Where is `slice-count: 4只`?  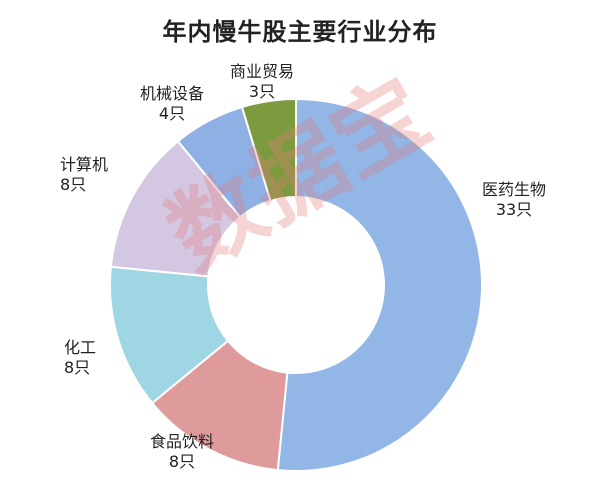
slice-count: 4只 is located at coordinates (172, 113).